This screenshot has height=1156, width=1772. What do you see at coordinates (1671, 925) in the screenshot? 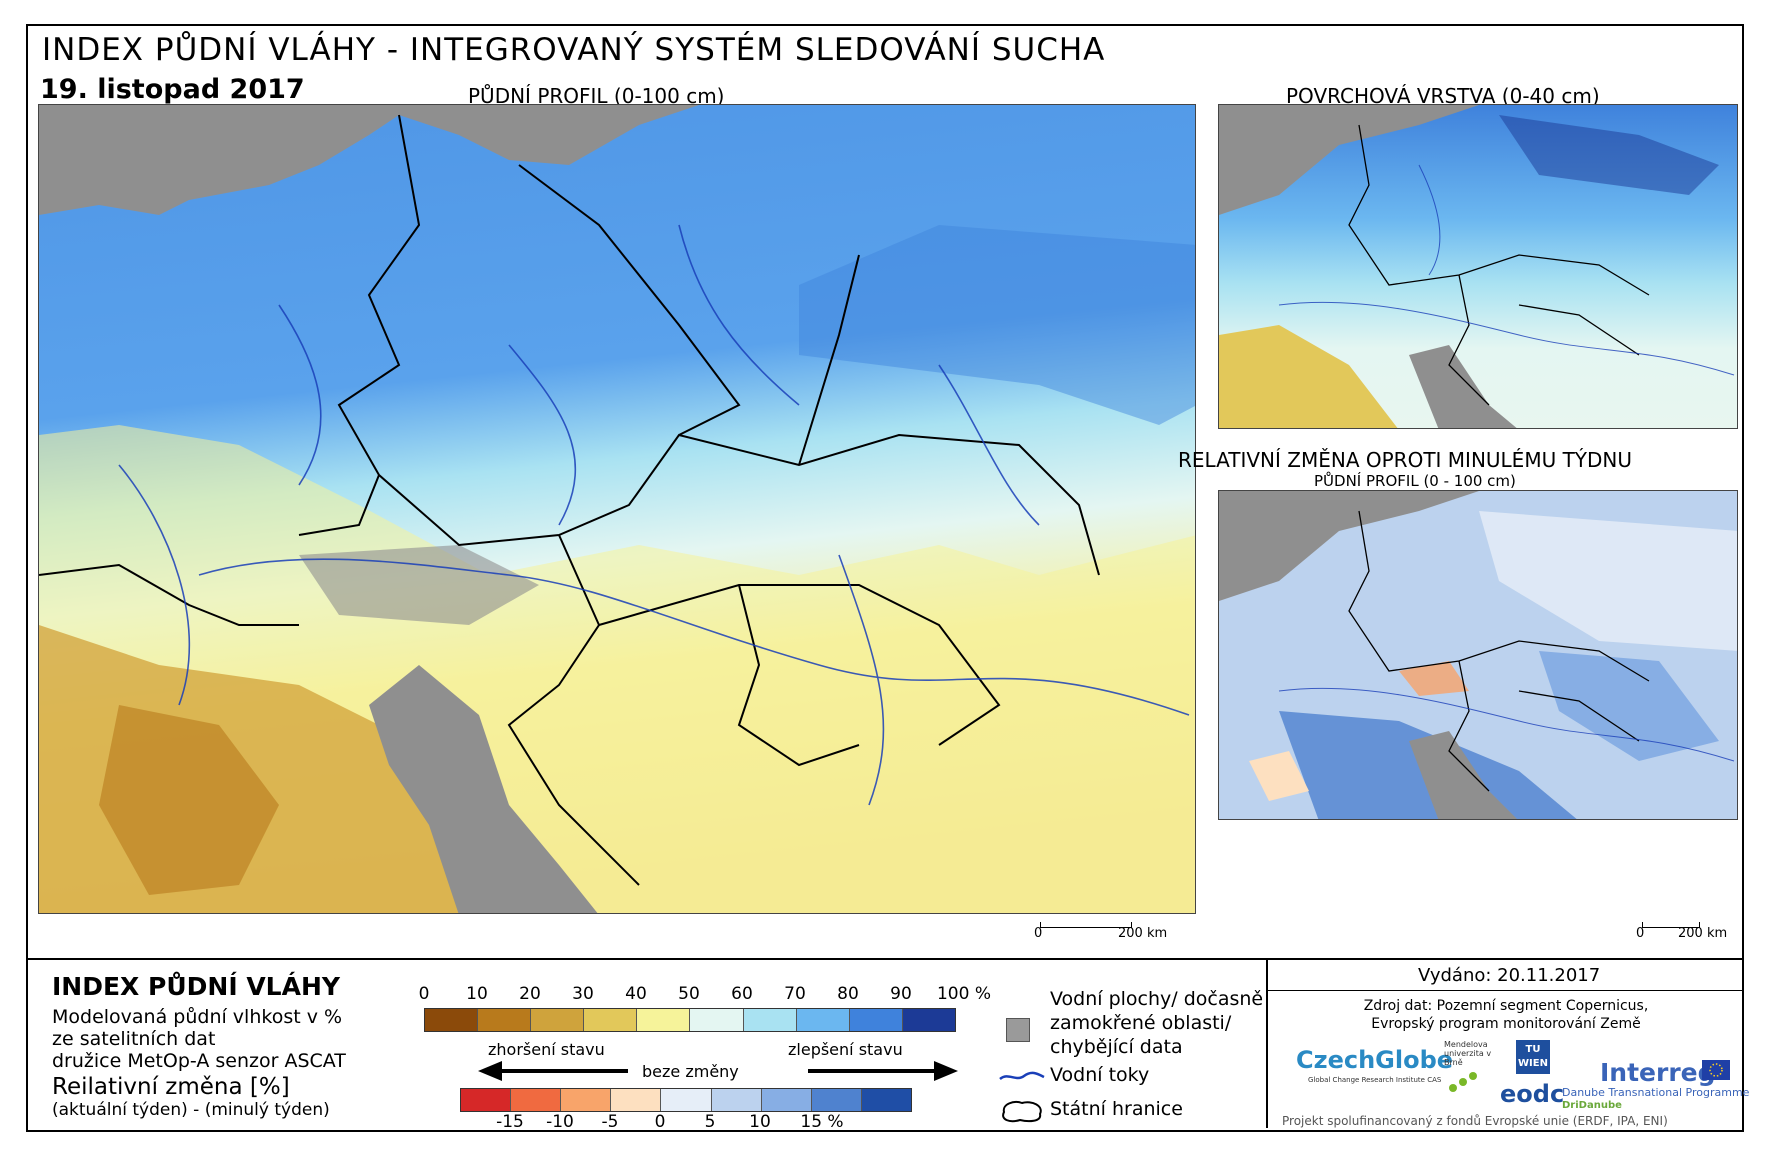
I see `small-scale-bar` at bounding box center [1671, 925].